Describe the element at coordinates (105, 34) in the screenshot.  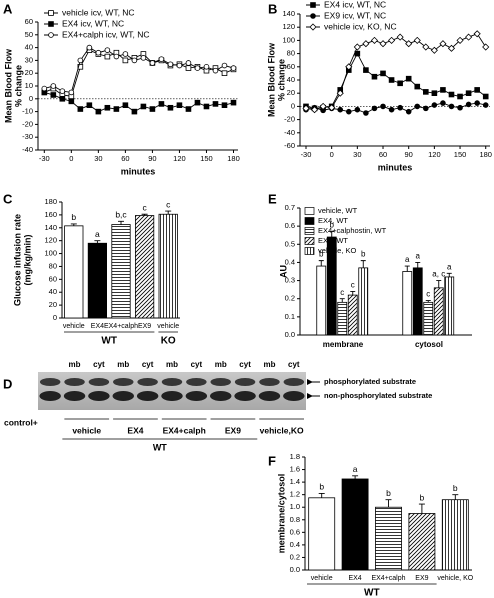
I see `legend-label: EX4+calph icv, WT, NC` at that location.